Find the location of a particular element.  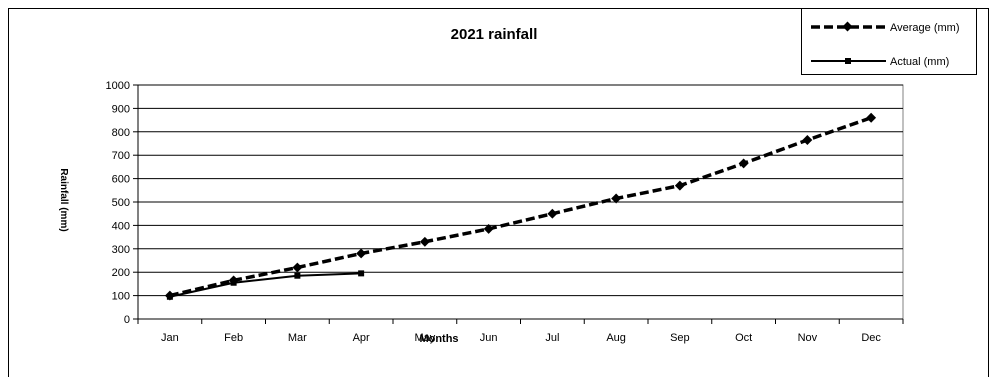

x-tick-label: Jun is located at coordinates (489, 338).